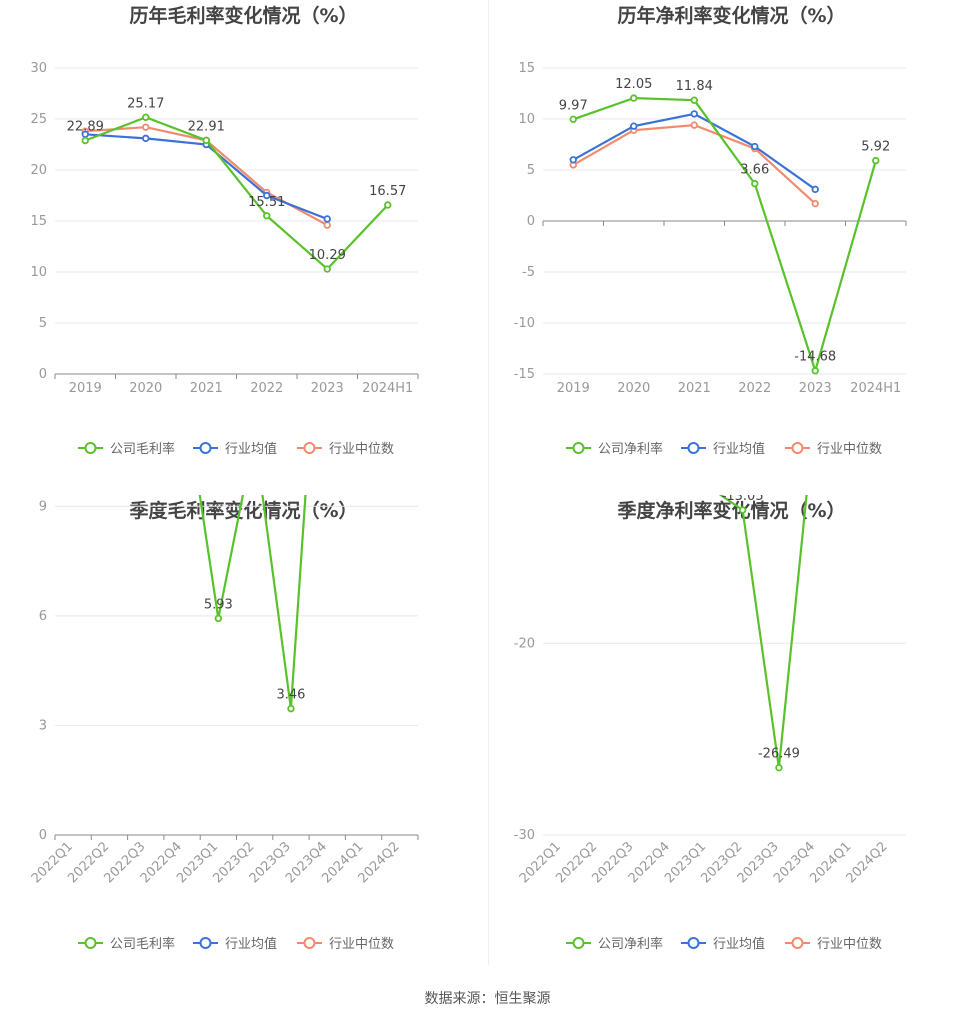  I want to click on panel-divider, so click(488, 482).